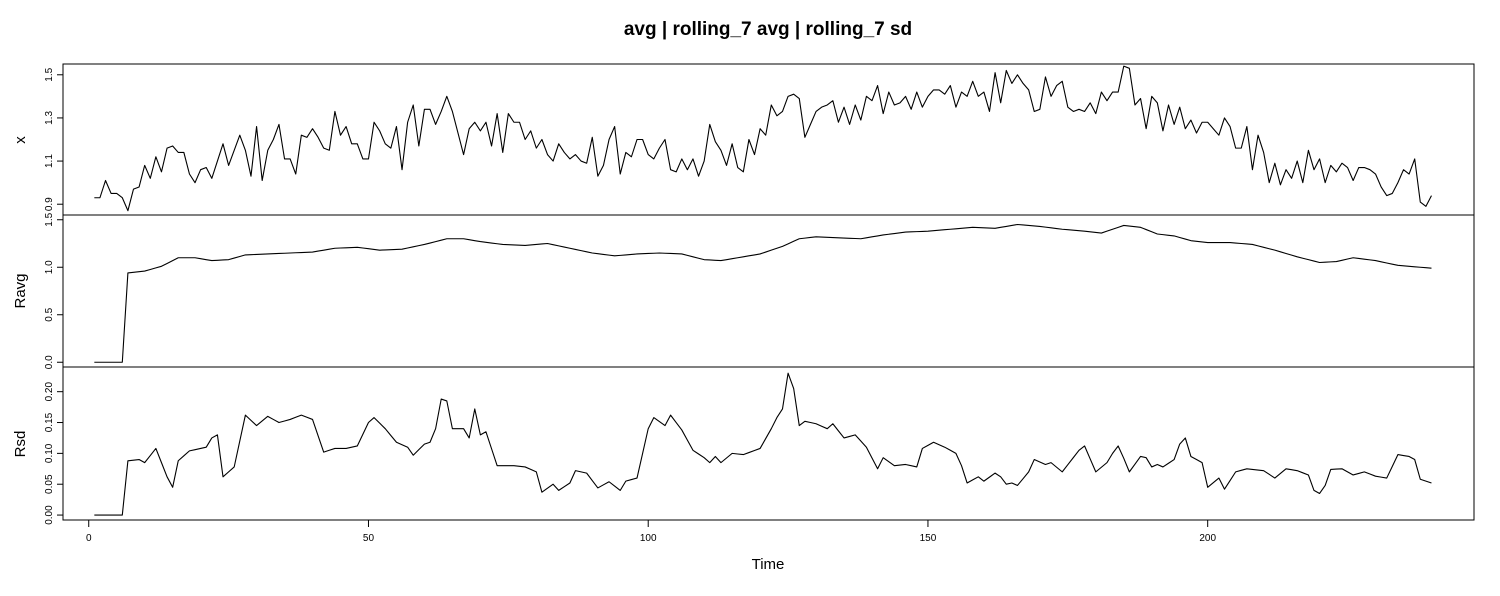 The image size is (1500, 596). Describe the element at coordinates (49, 161) in the screenshot. I see `y-tick-label-x: 1.1` at that location.